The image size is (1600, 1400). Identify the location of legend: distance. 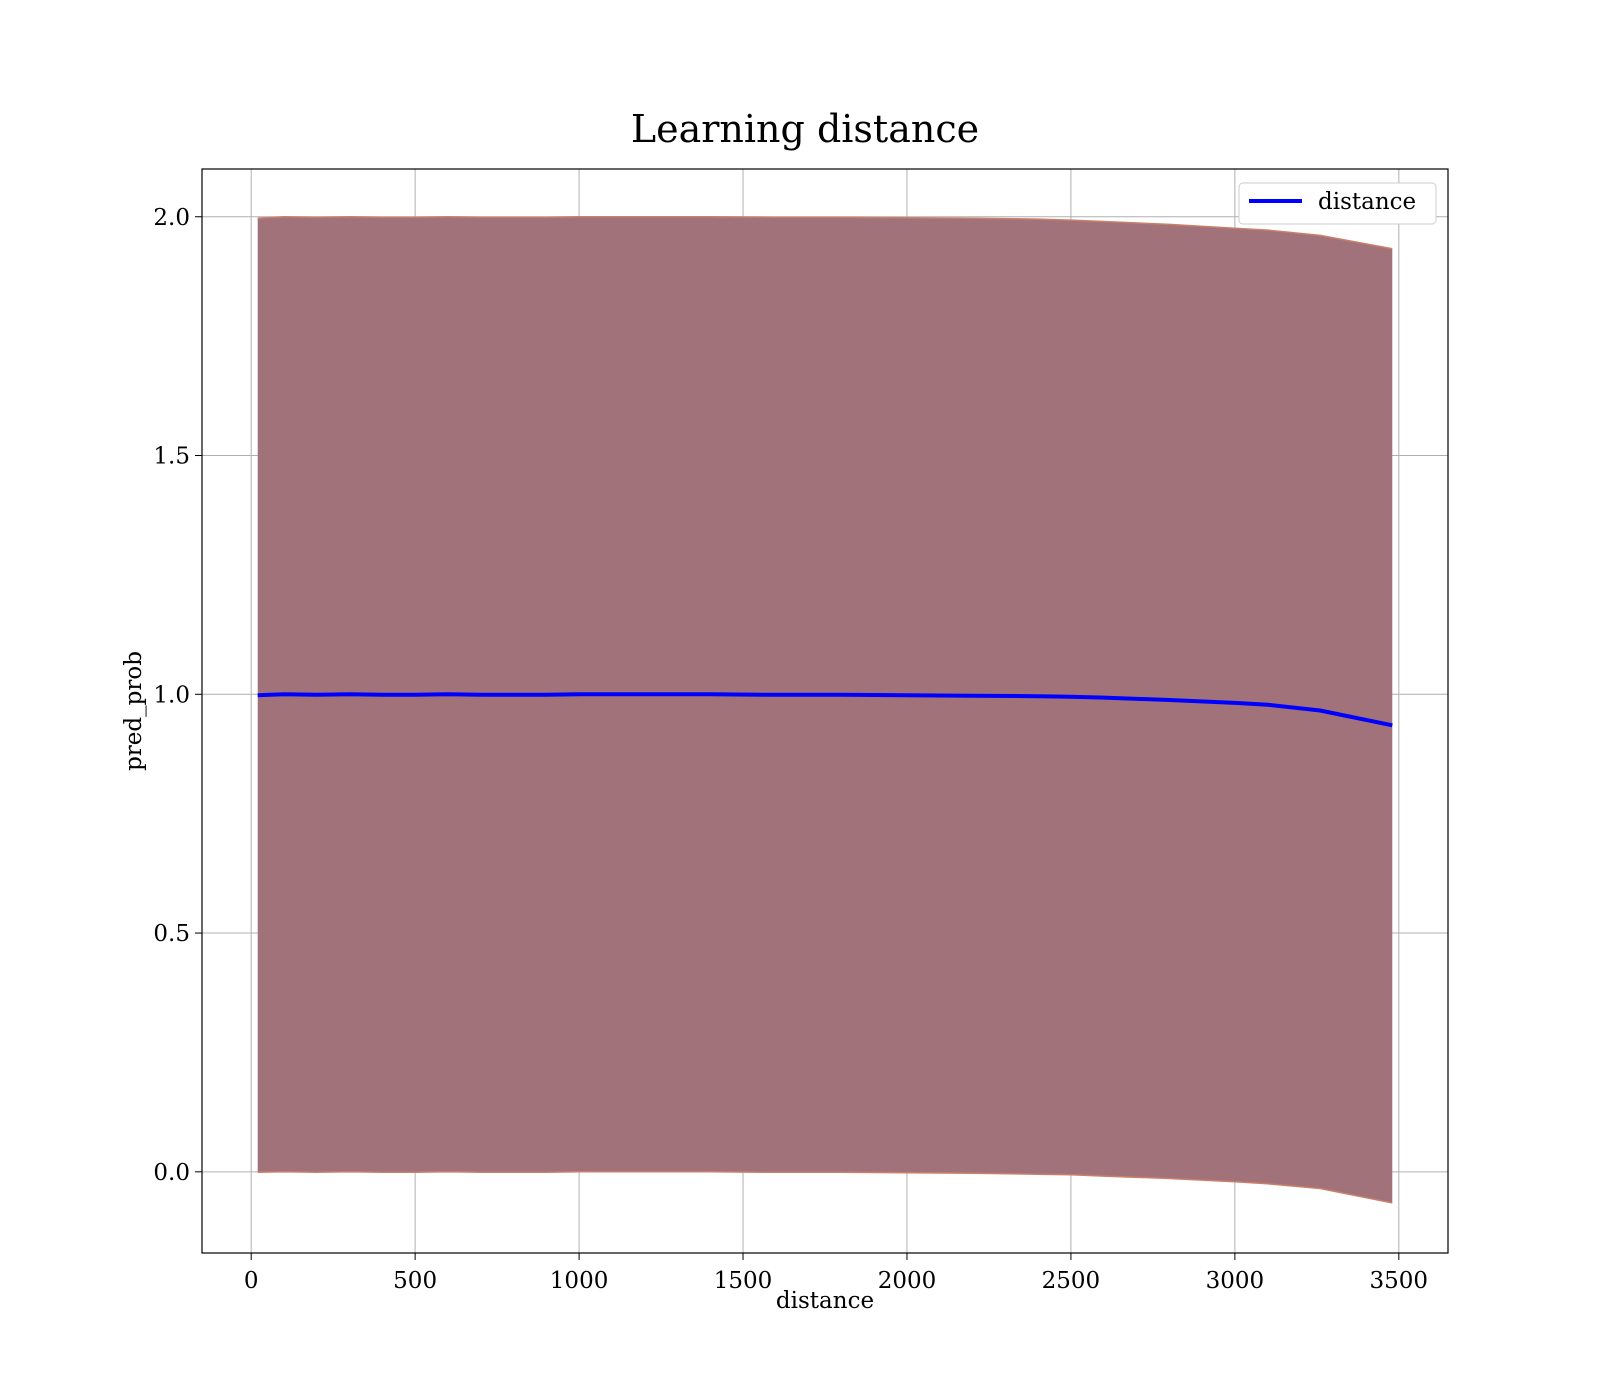
(1337, 203).